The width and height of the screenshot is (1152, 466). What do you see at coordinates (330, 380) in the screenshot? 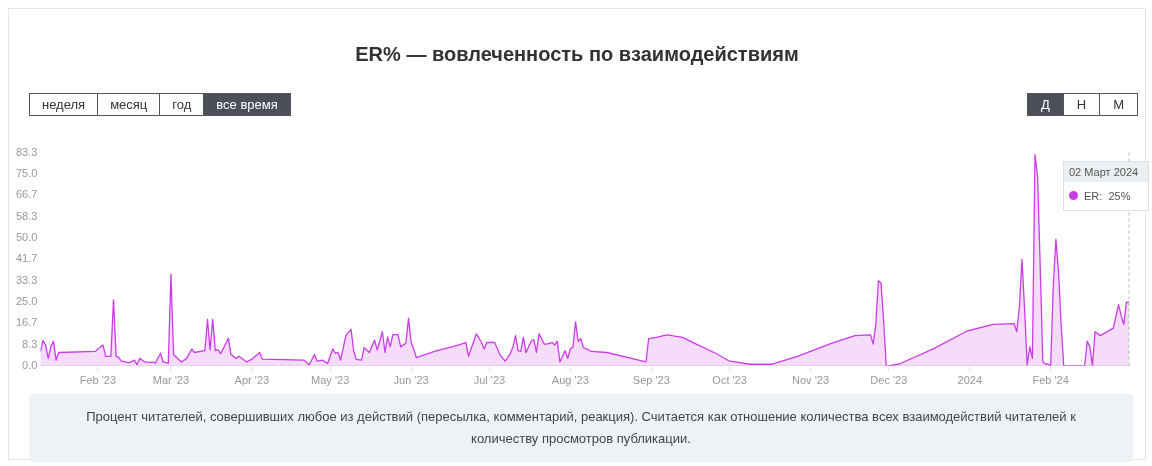
I see `x-tick-label: May '23` at bounding box center [330, 380].